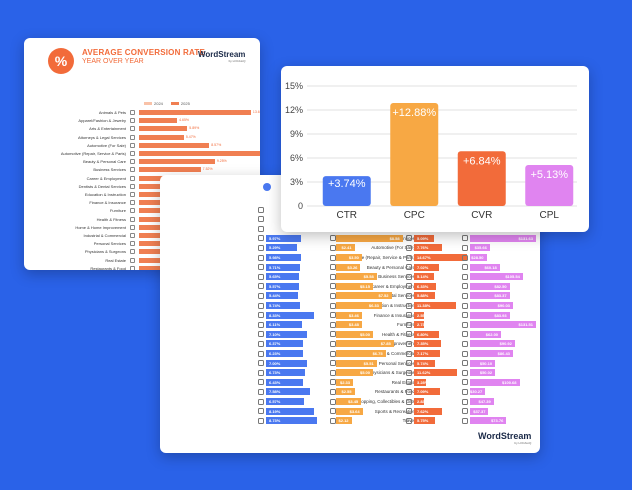  I want to click on benchmark-row-label: Restaurants & Food, so click(394, 392).